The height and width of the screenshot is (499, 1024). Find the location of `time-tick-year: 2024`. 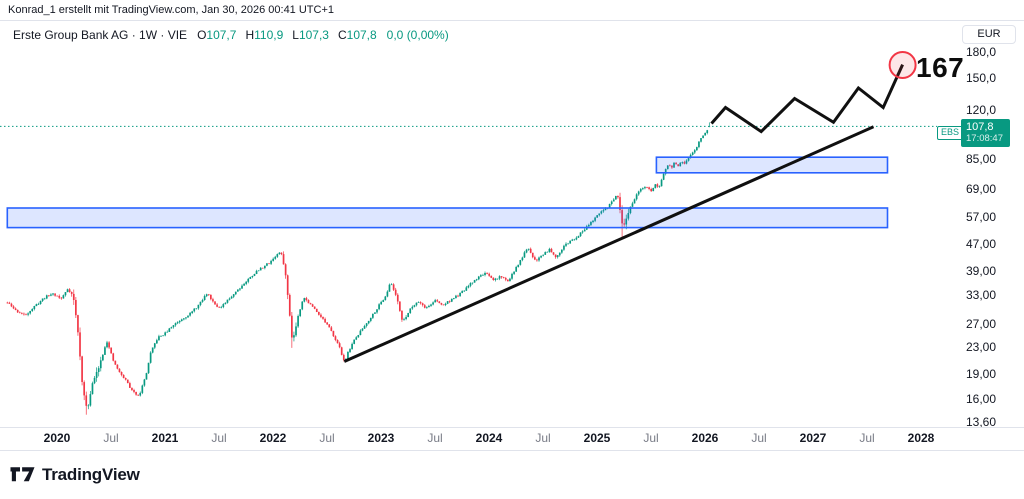

time-tick-year: 2024 is located at coordinates (489, 438).